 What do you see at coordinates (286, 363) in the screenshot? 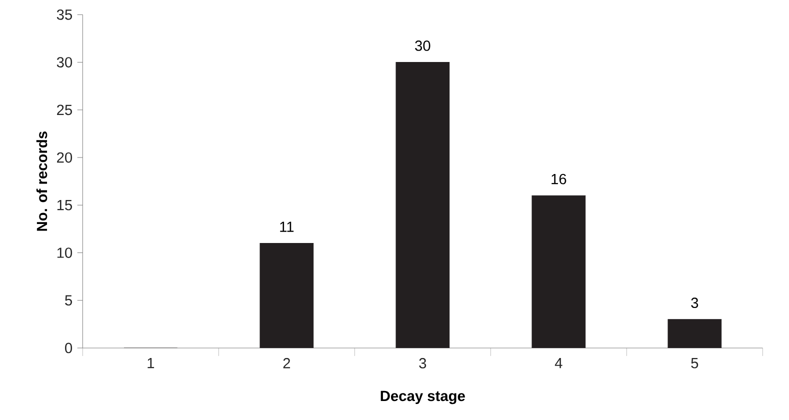
I see `x-tick-label: 2` at bounding box center [286, 363].